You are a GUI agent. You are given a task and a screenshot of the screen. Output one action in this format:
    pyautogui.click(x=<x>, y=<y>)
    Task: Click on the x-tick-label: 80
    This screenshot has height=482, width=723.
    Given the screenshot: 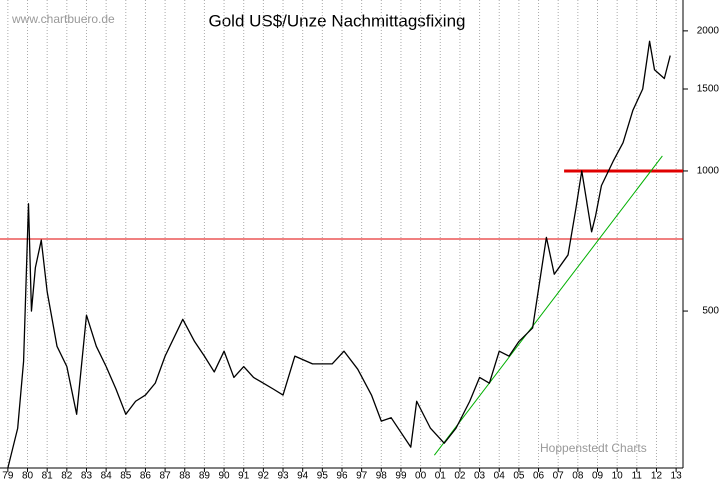 What is the action you would take?
    pyautogui.click(x=28, y=476)
    